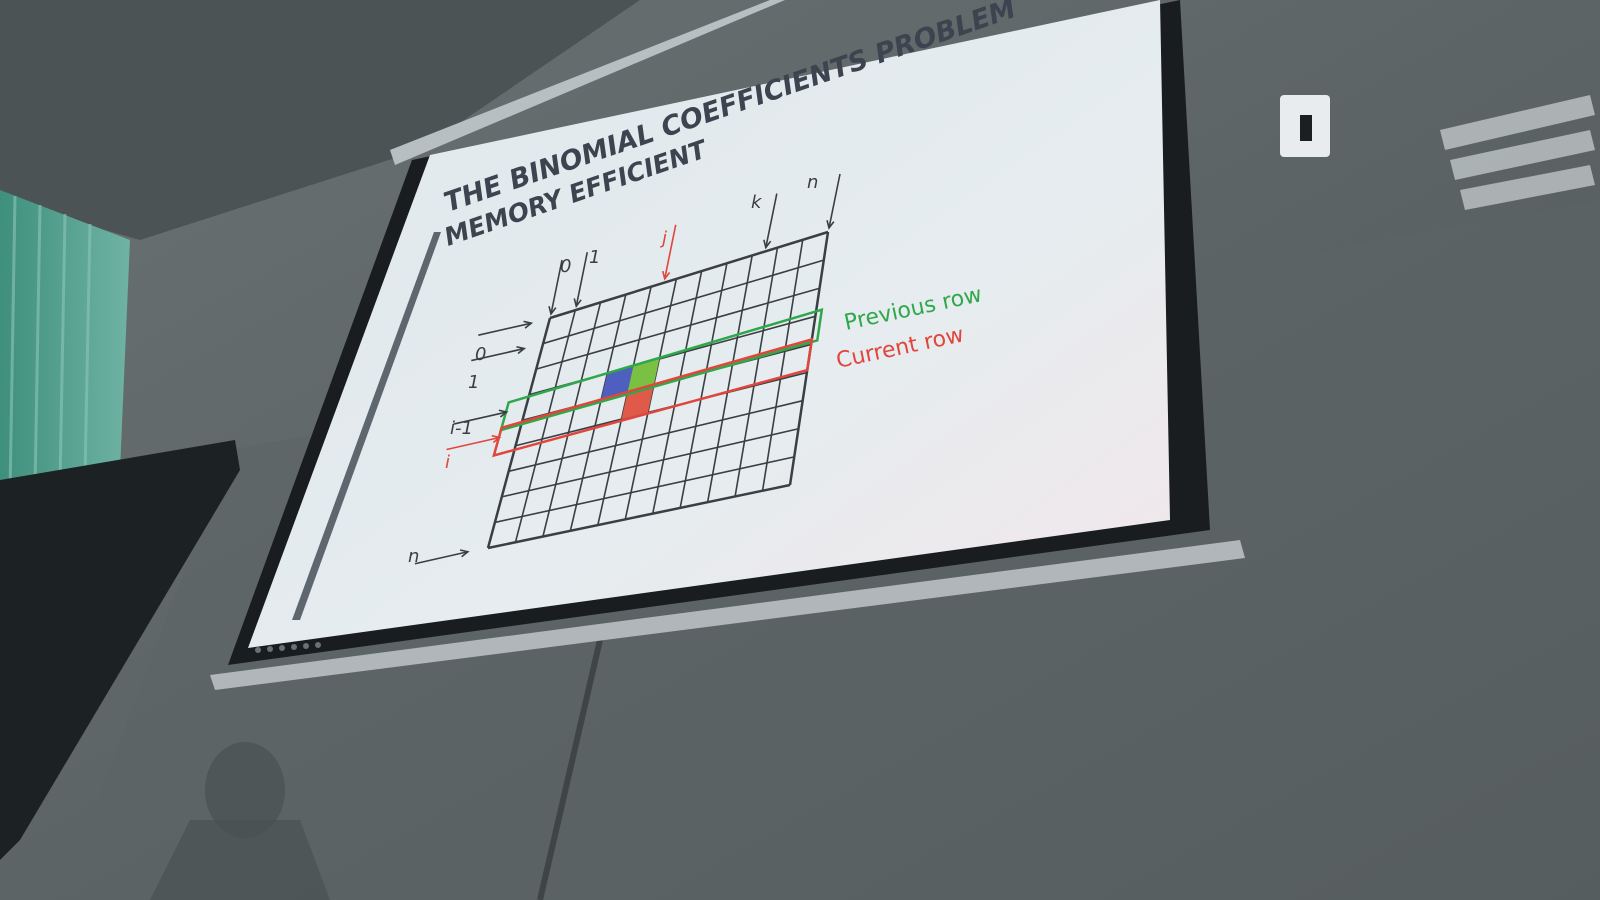  I want to click on screen-bottom-bar, so click(727, 615).